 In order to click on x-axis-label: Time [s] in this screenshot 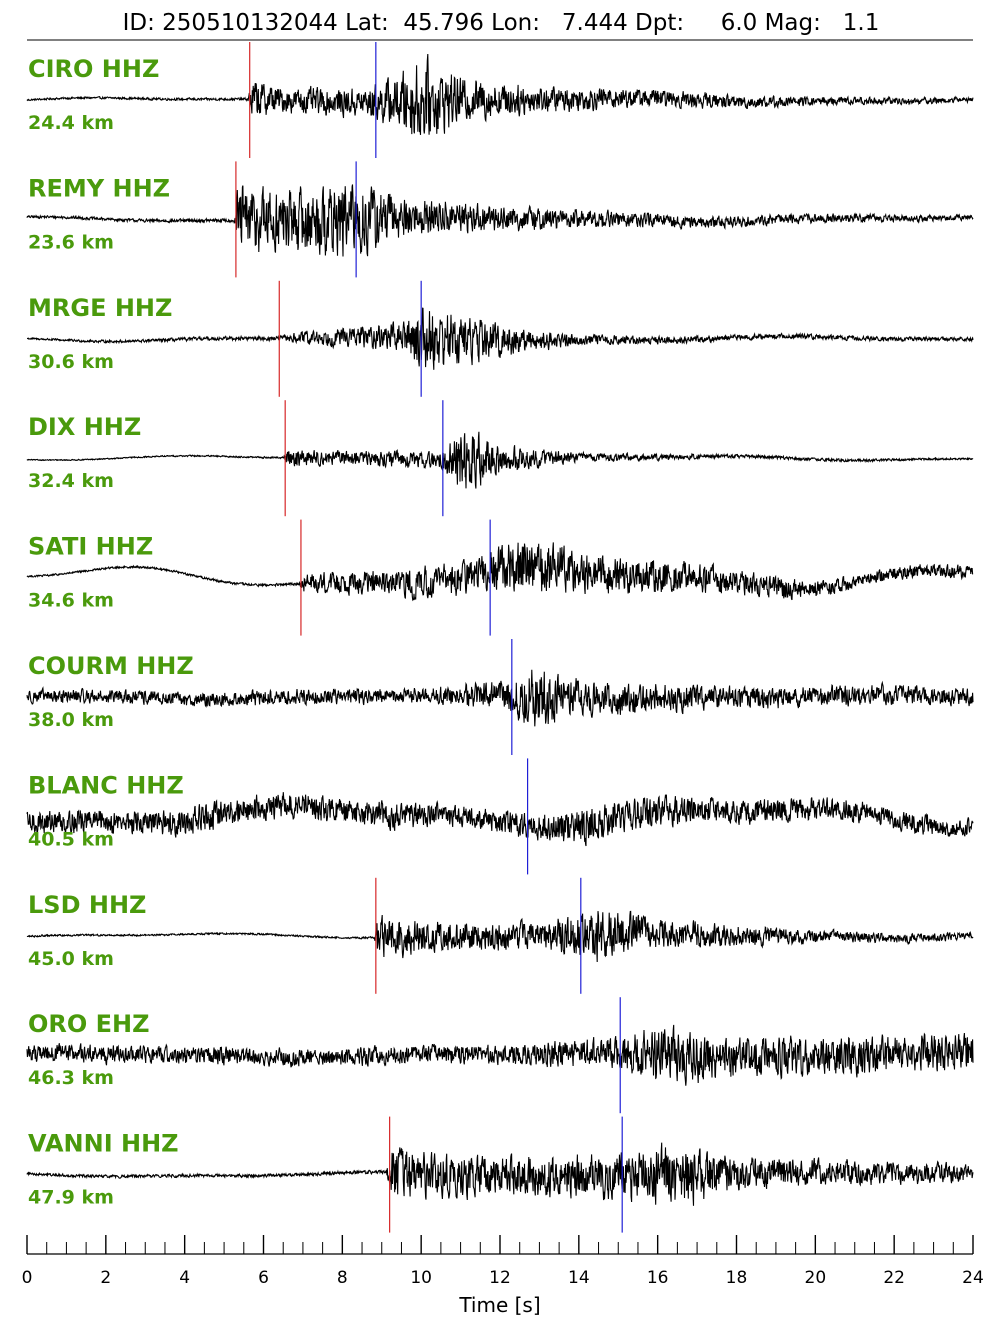, I will do `click(499, 1305)`.